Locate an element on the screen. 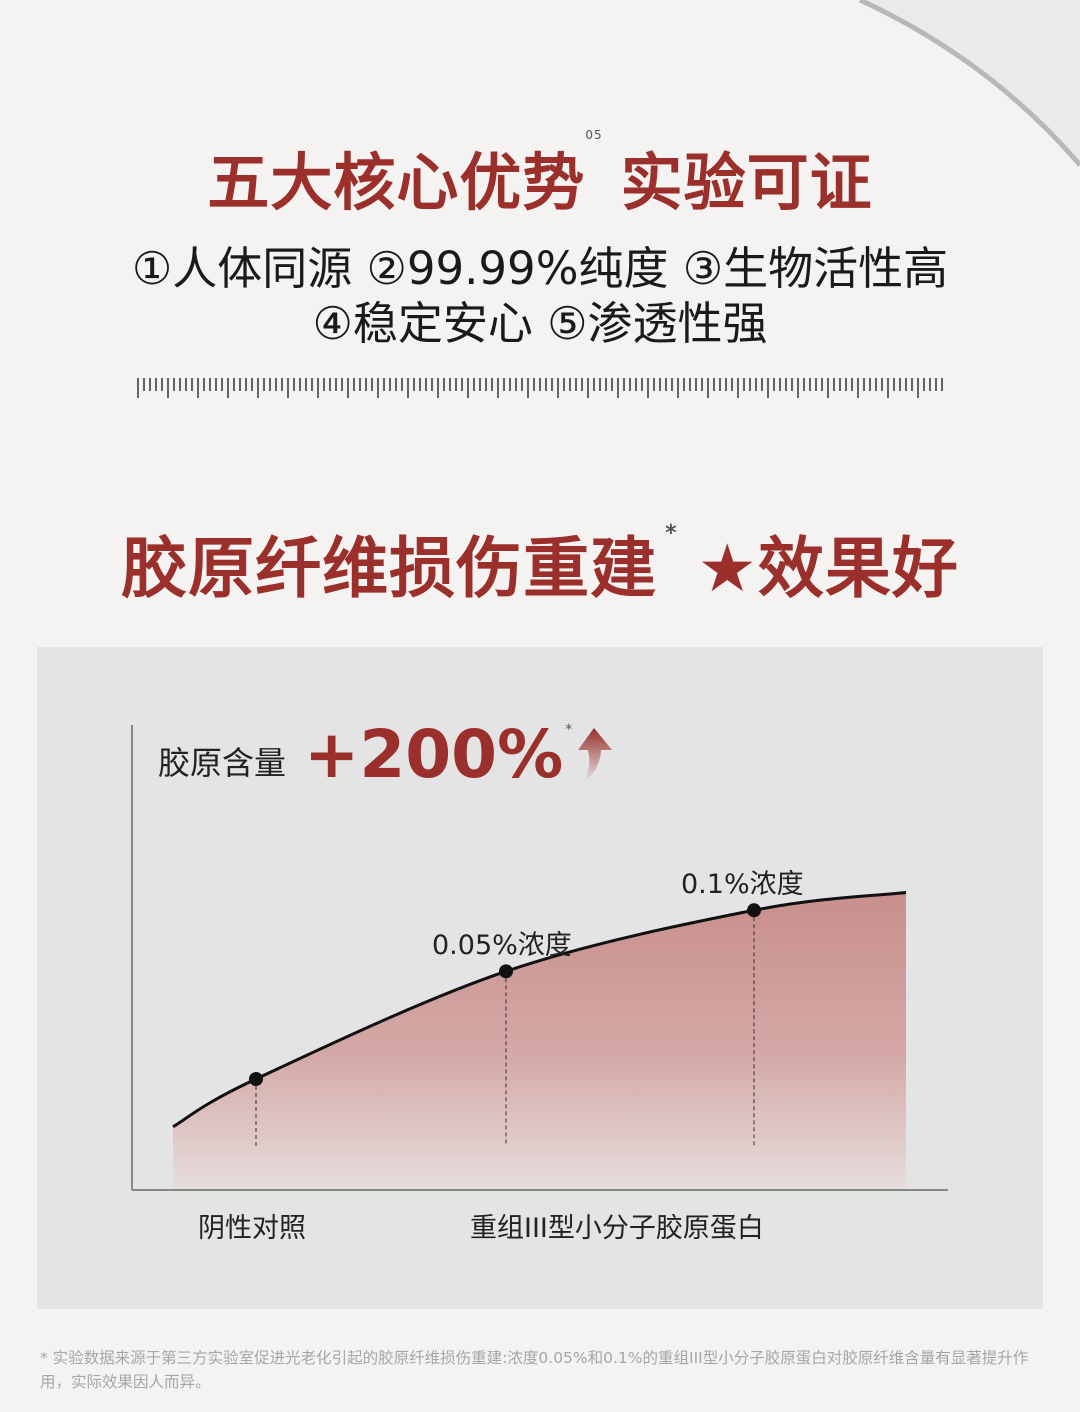 This screenshot has height=1412, width=1080. headline-asterisk: * is located at coordinates (569, 730).